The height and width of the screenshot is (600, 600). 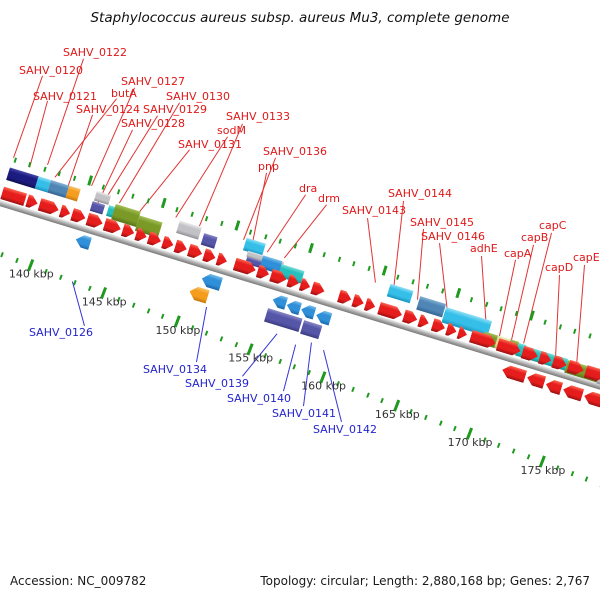 I want to click on gene-label: capC, so click(x=553, y=225).